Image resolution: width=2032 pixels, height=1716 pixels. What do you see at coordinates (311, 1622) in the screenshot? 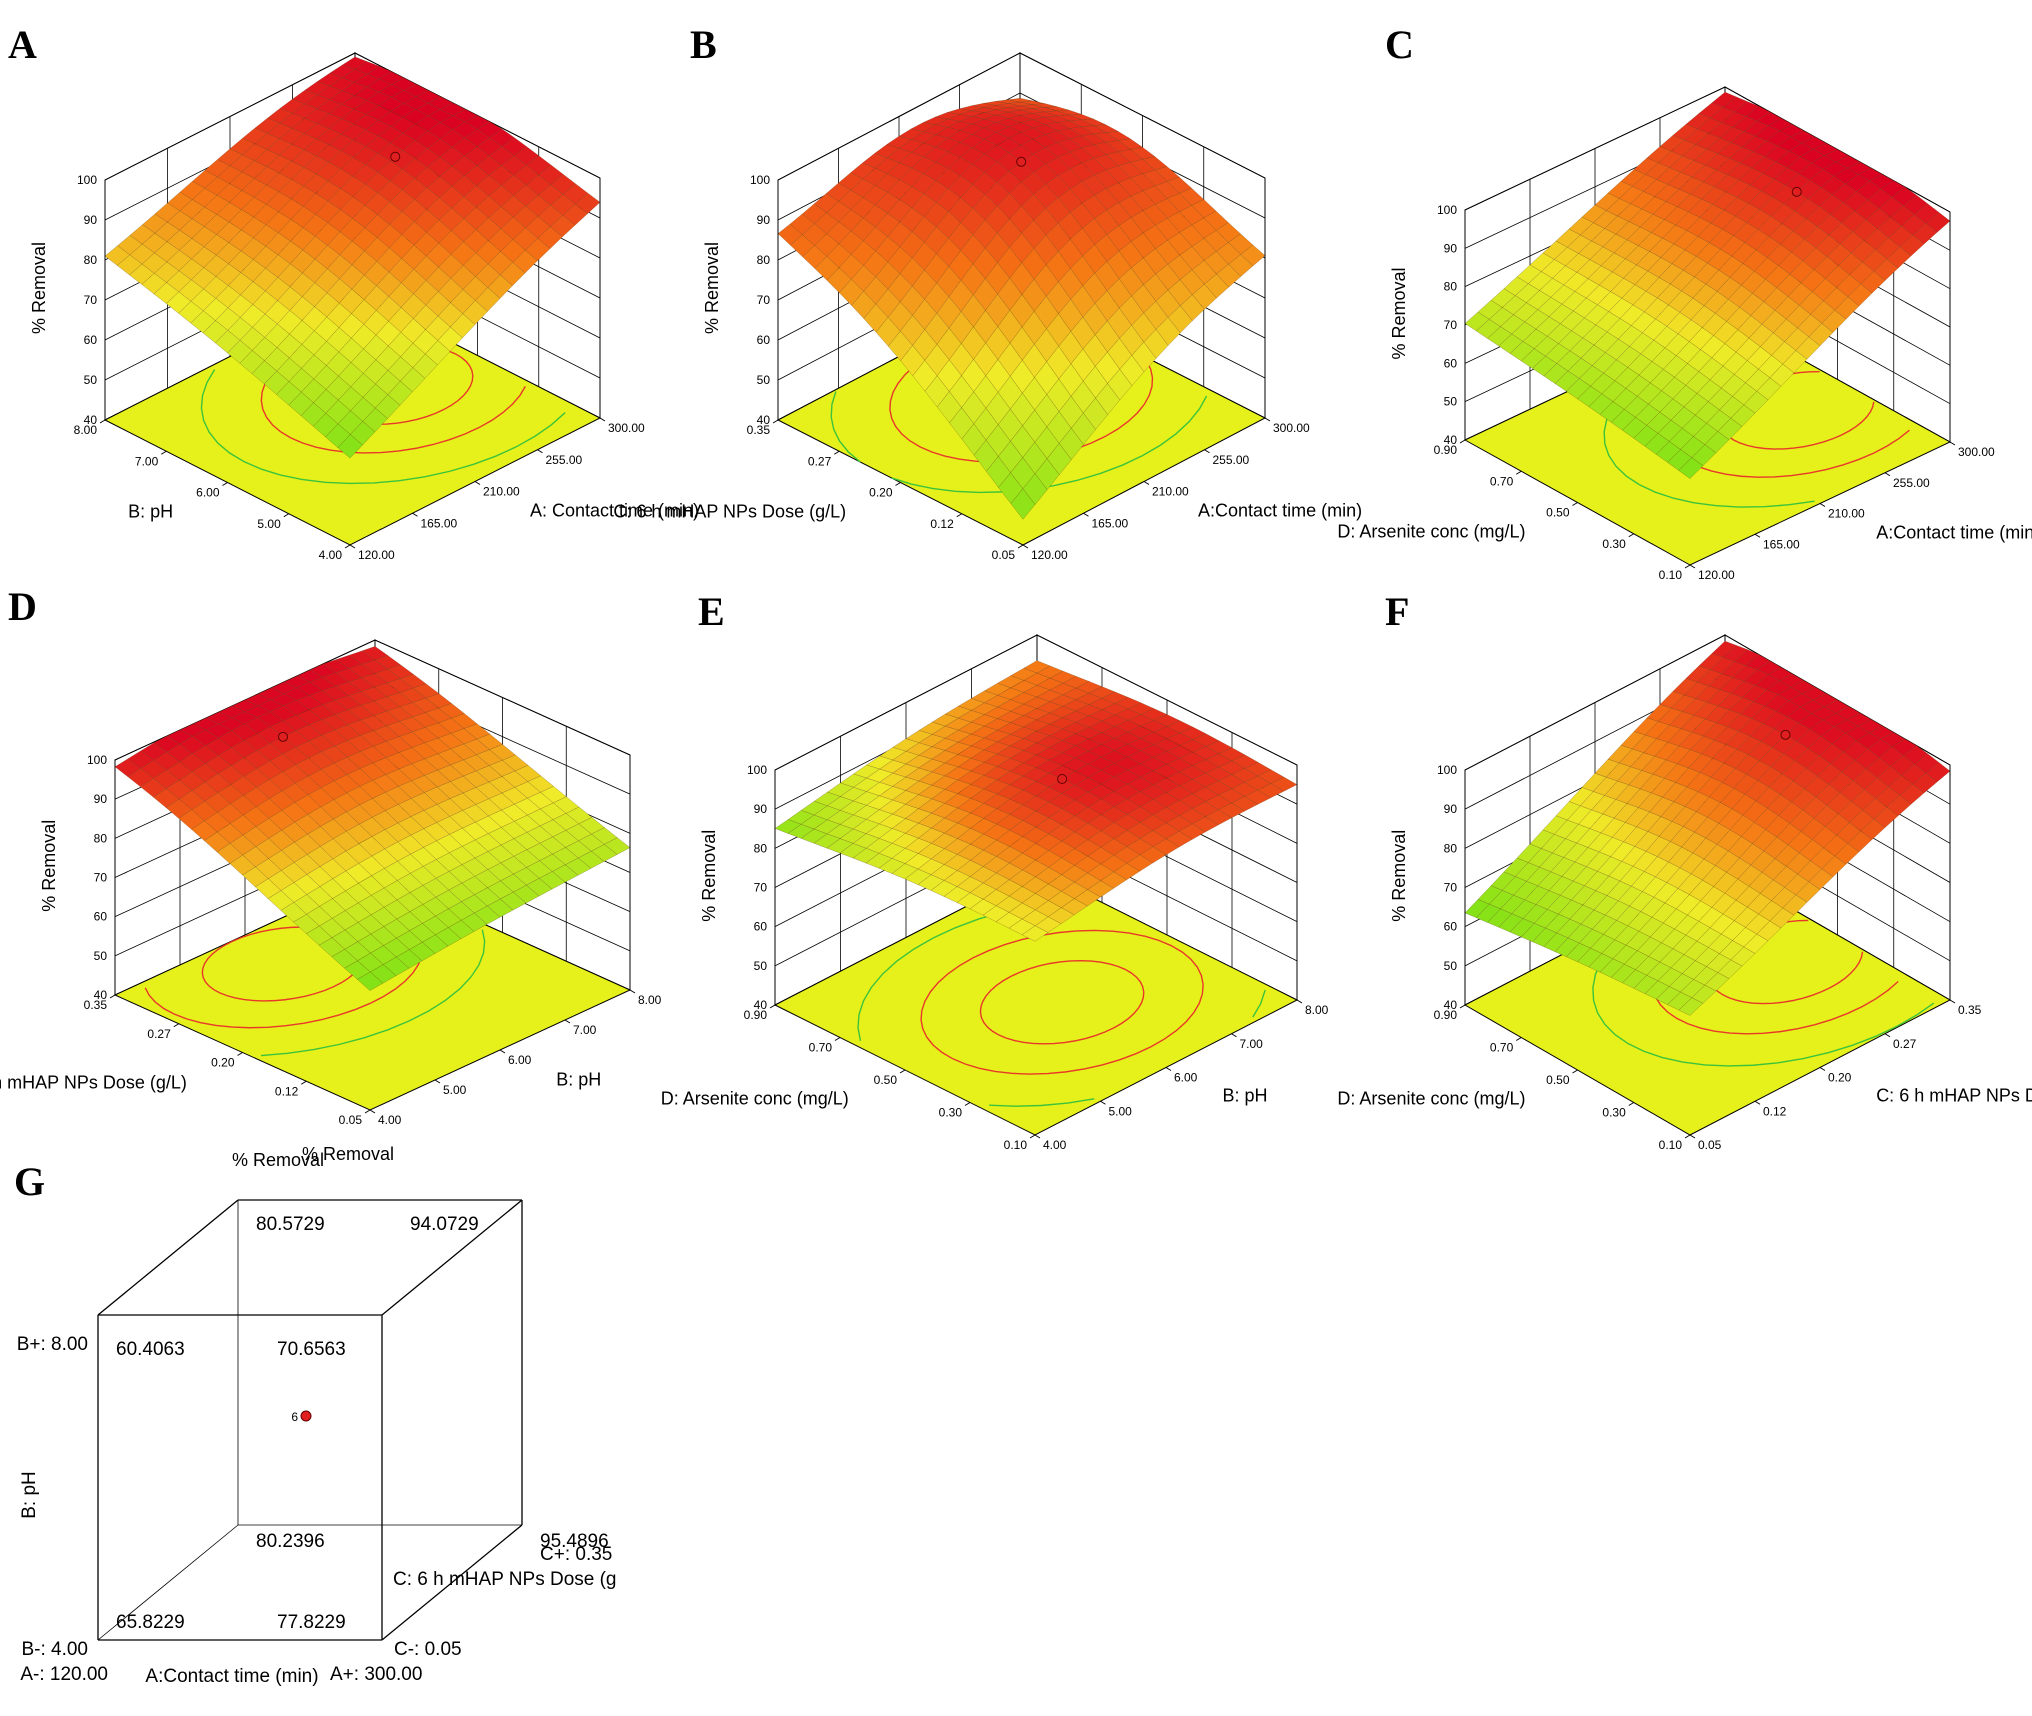
I see `cube-value-front-bottom-right: 77.8229` at bounding box center [311, 1622].